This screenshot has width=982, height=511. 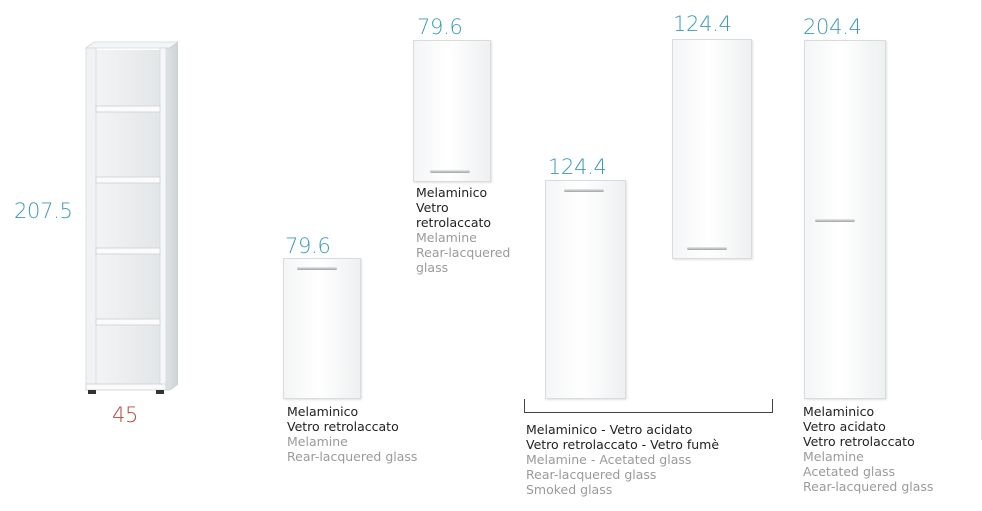 What do you see at coordinates (432, 267) in the screenshot?
I see `caption-en-line: glass` at bounding box center [432, 267].